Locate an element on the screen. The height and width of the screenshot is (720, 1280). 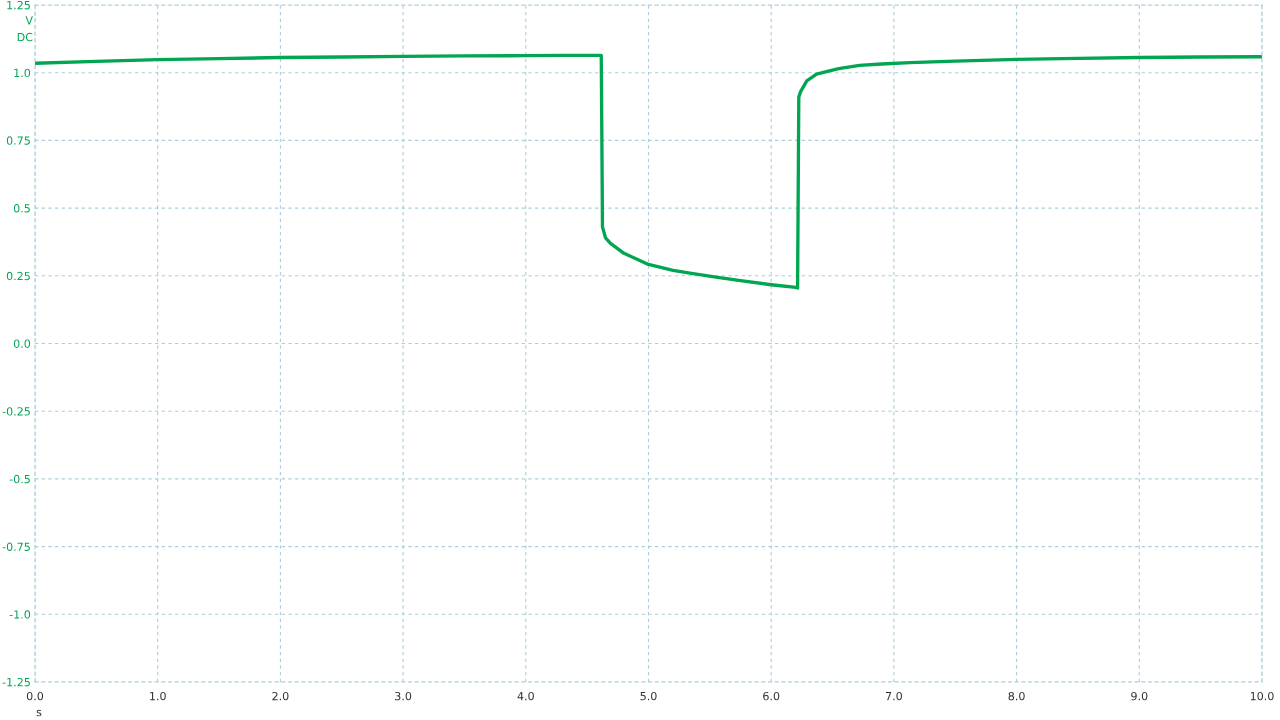
x-tick-label: 5.0 is located at coordinates (648, 696).